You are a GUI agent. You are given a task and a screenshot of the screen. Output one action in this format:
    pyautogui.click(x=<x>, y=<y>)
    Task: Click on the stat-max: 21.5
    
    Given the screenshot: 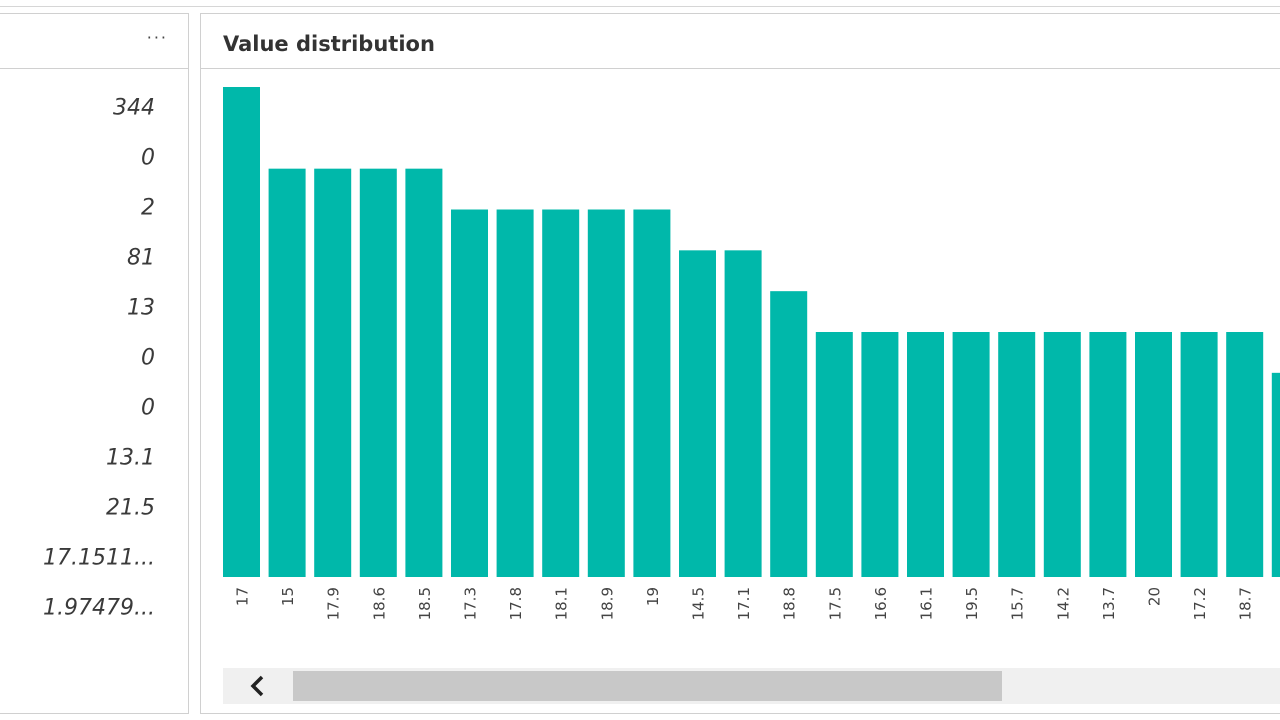 What is the action you would take?
    pyautogui.click(x=130, y=508)
    